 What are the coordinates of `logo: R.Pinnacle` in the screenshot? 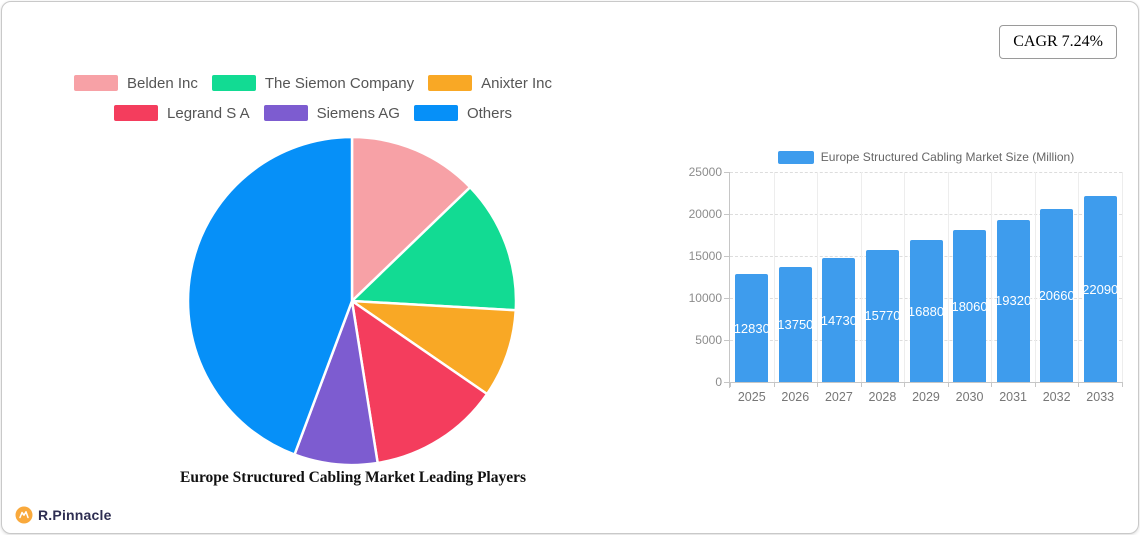 It's located at (63, 515).